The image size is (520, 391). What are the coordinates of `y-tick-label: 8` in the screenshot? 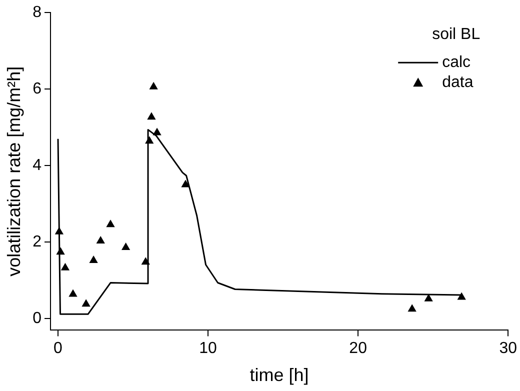 It's located at (37, 13).